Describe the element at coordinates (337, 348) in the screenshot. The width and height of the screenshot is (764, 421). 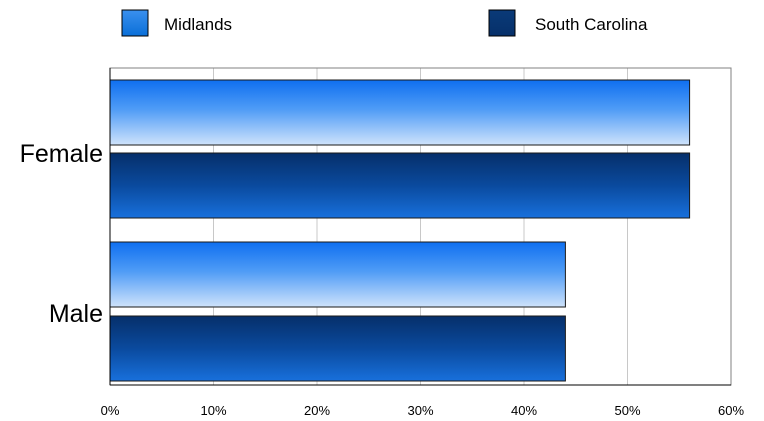
I see `bar-male-south-carolina` at that location.